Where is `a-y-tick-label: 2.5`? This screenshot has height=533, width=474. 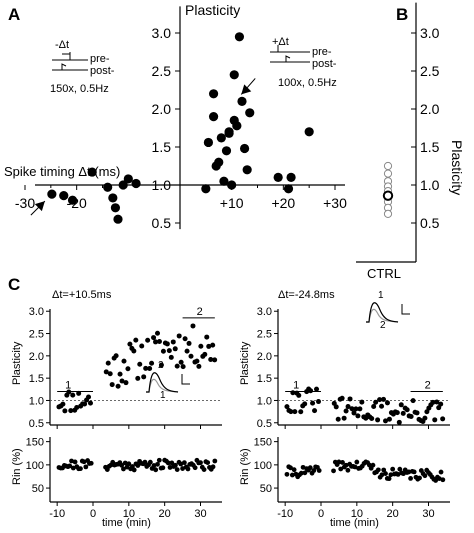
a-y-tick-label: 2.5 is located at coordinates (162, 71).